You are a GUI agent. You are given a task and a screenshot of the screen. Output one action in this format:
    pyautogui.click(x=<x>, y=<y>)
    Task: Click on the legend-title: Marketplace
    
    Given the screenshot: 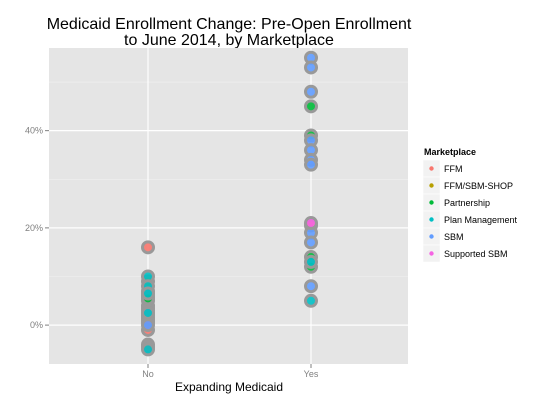 What is the action you would take?
    pyautogui.click(x=450, y=152)
    